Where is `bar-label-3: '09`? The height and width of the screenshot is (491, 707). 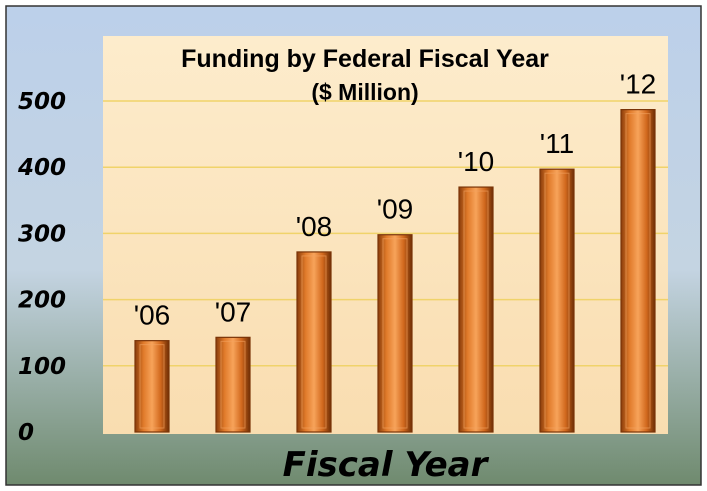 bar-label-3: '09 is located at coordinates (395, 209).